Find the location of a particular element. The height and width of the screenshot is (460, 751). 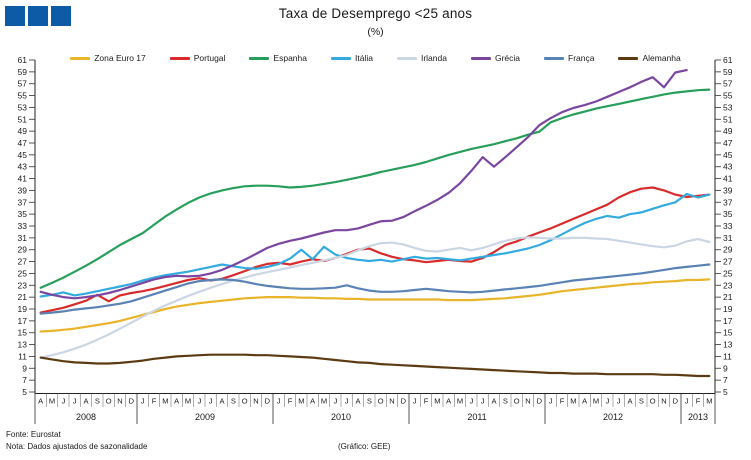

y-tick-label: 37 is located at coordinates (23, 202).